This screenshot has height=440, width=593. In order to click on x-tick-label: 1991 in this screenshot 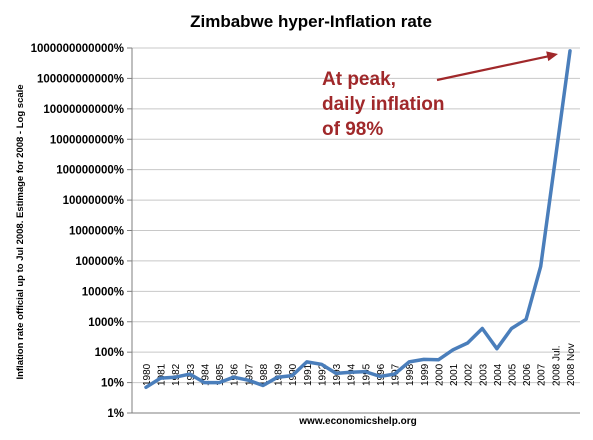, I will do `click(308, 374)`.